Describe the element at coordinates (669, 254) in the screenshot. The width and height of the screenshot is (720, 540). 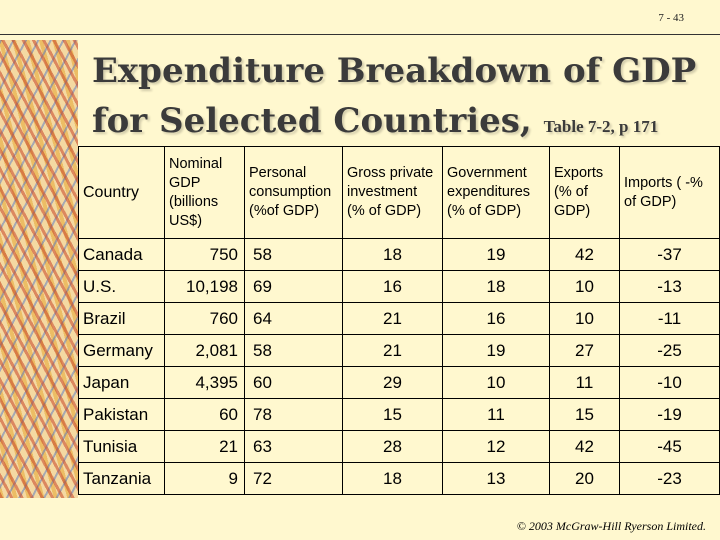
I see `cell-imports: -37` at that location.